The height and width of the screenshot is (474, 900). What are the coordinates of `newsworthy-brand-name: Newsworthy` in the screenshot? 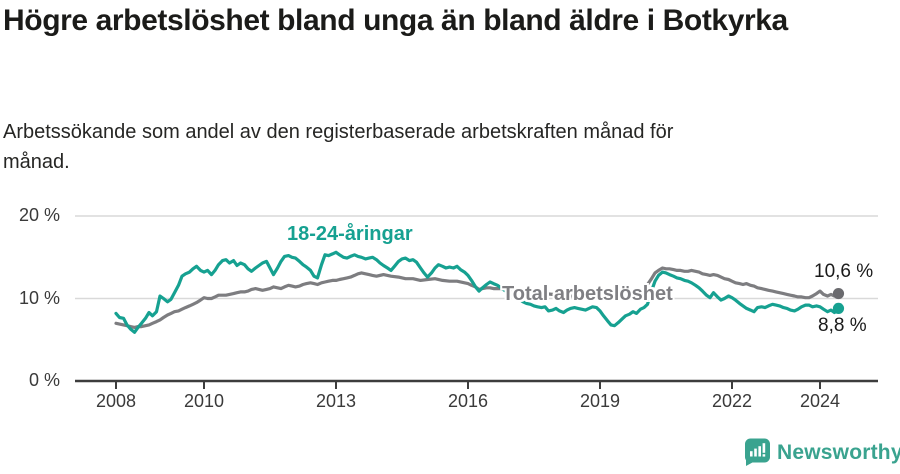 It's located at (838, 452).